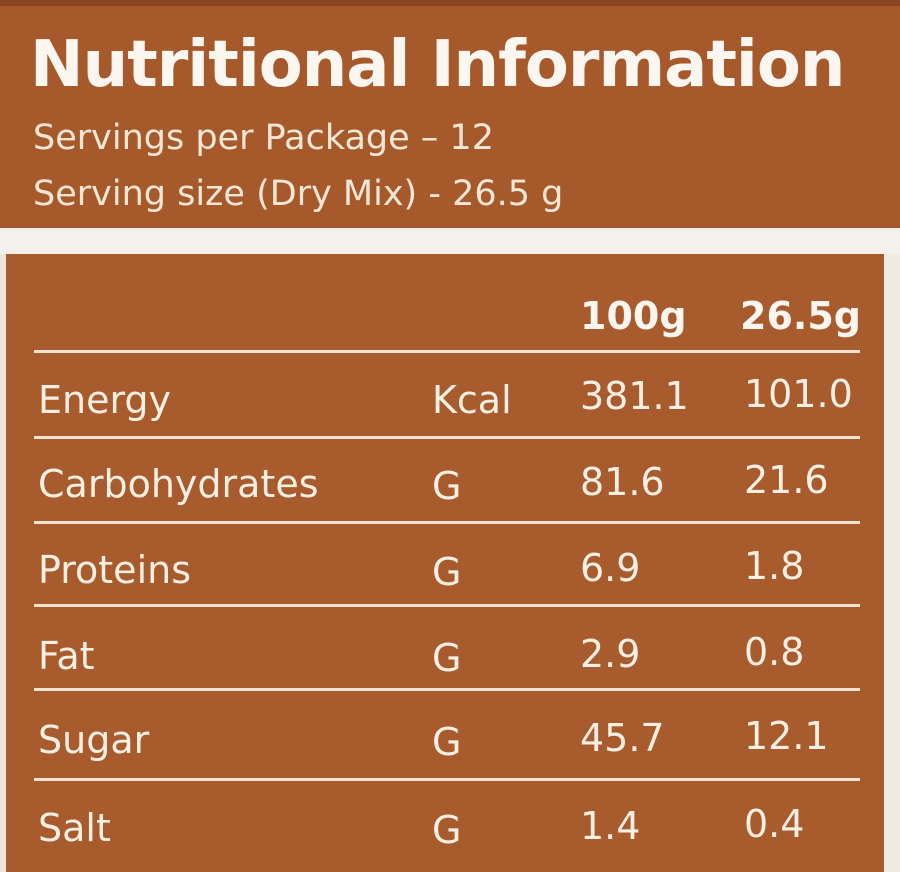 The image size is (900, 872). Describe the element at coordinates (3, 563) in the screenshot. I see `left-edge` at that location.